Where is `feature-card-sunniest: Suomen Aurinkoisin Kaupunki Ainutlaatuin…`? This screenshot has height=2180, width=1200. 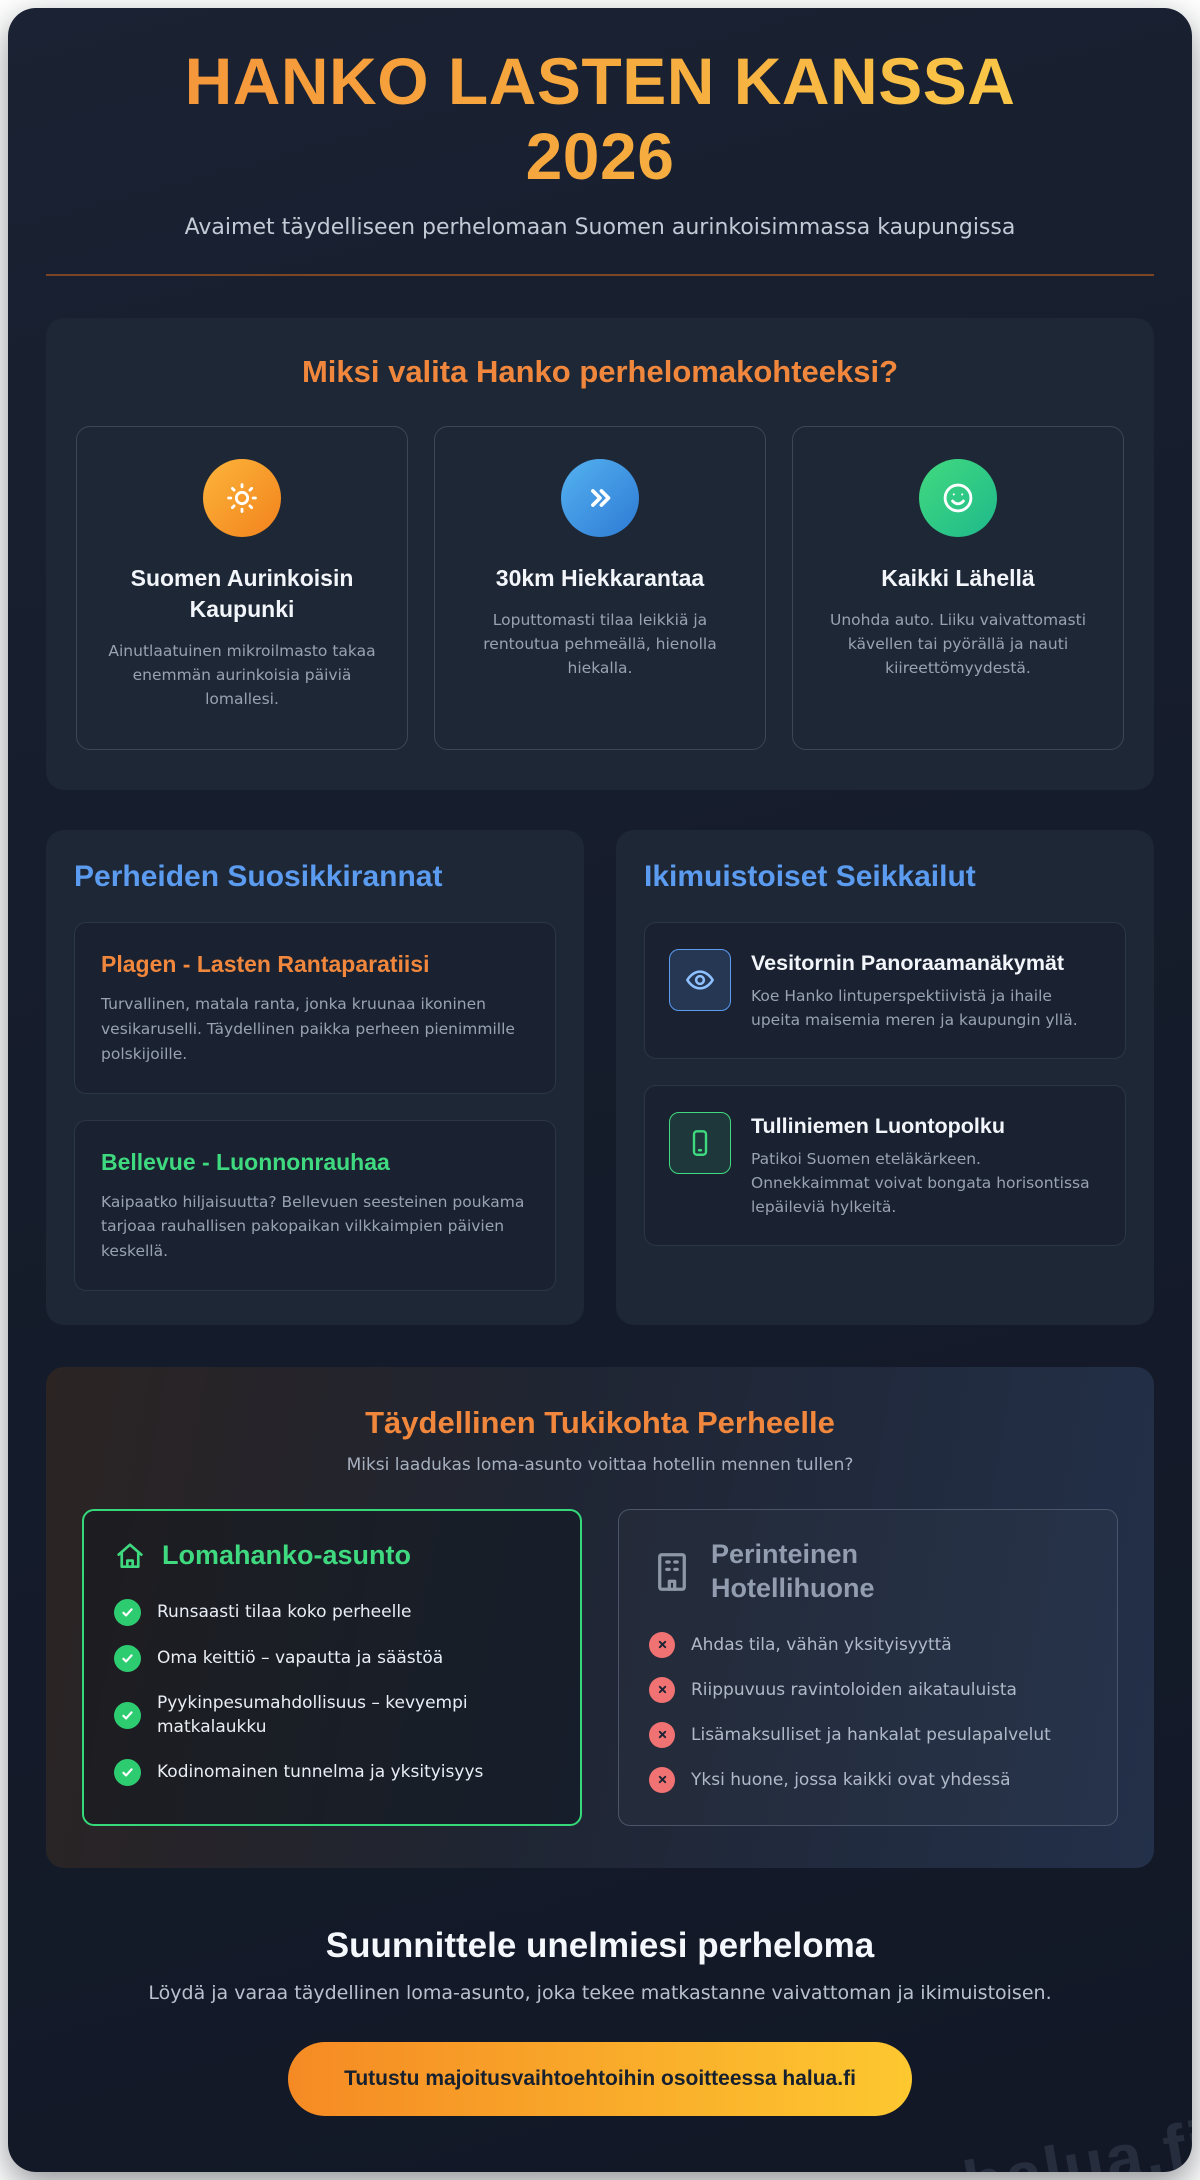
feature-card-sunniest: Suomen Aurinkoisin Kaupunki Ainutlaatuin… is located at coordinates (242, 588).